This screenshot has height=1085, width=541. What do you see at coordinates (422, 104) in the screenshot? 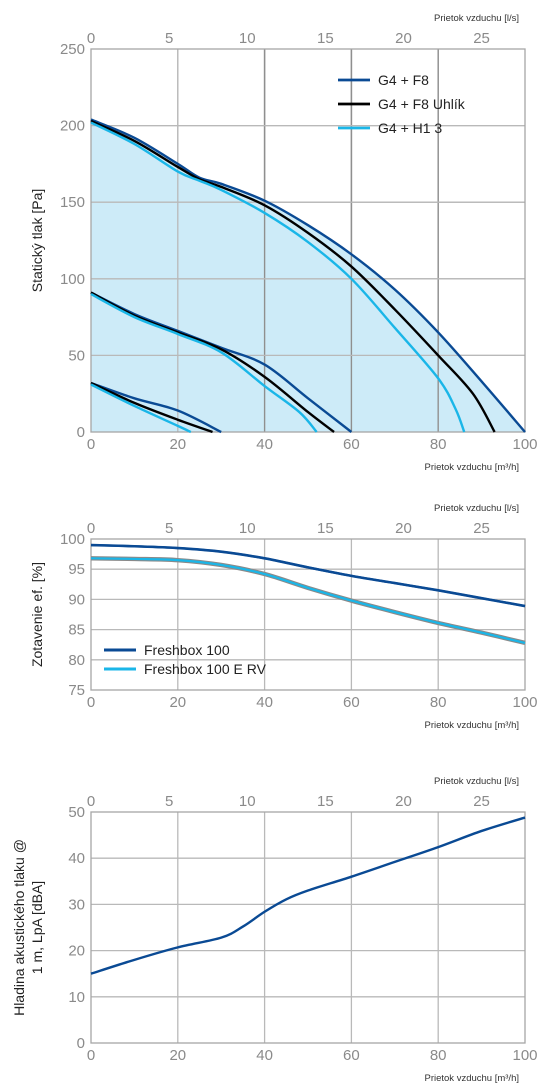
I see `legend-label: G4 + F8 Uhlík` at bounding box center [422, 104].